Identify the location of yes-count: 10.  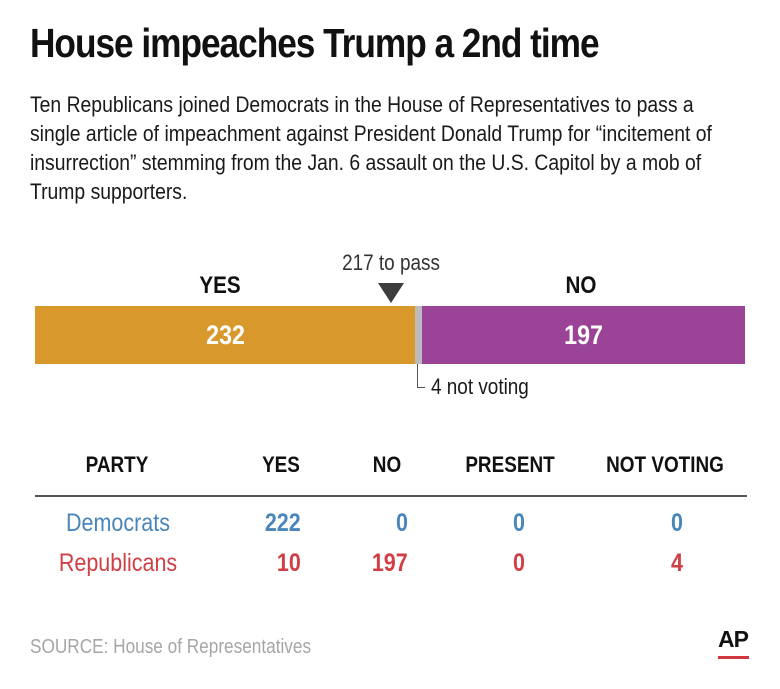
(289, 563).